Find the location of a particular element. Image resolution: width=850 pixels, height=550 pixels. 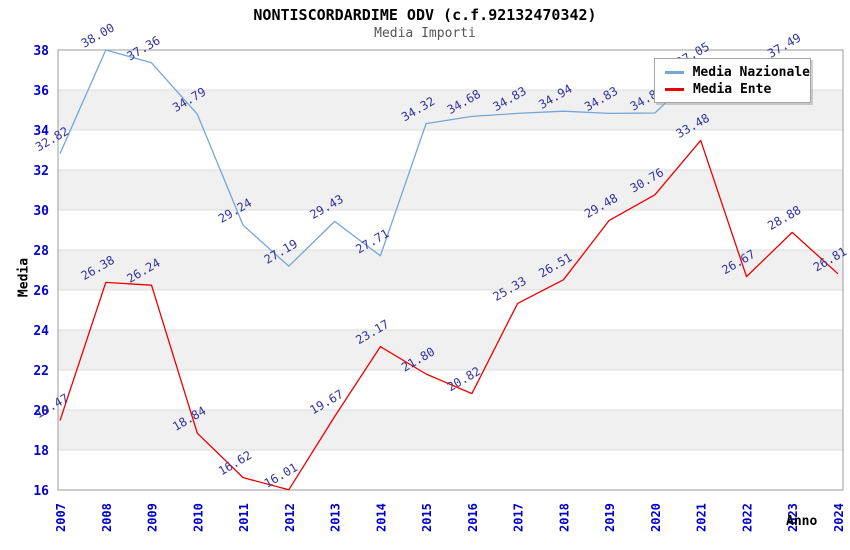

x-tick-label: 2021 is located at coordinates (702, 517).